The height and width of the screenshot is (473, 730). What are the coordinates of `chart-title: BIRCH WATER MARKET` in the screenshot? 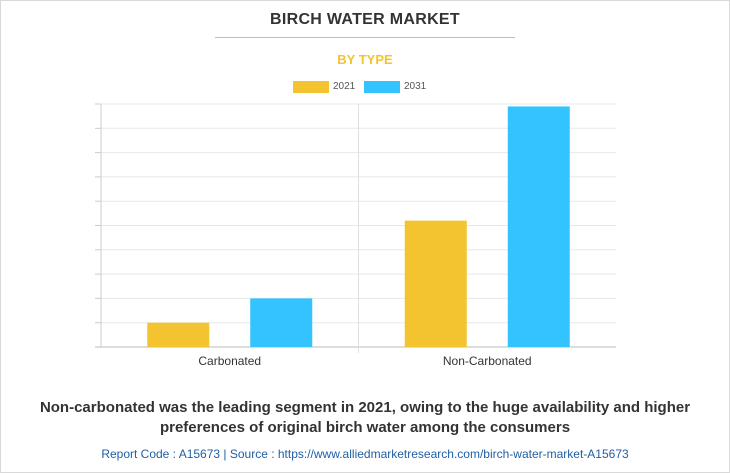 It's located at (365, 19).